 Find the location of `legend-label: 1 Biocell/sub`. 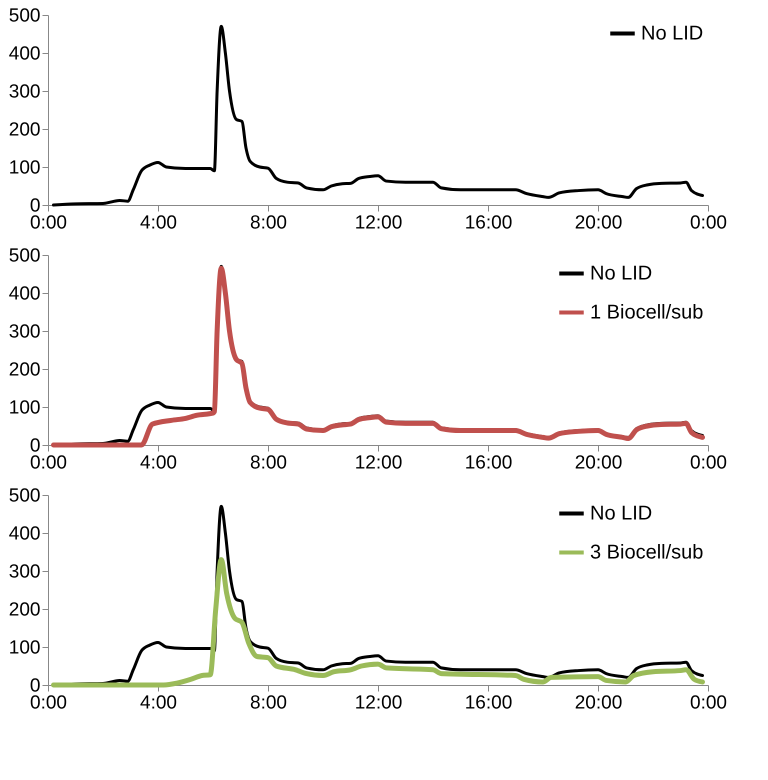

legend-label: 1 Biocell/sub is located at coordinates (647, 313).